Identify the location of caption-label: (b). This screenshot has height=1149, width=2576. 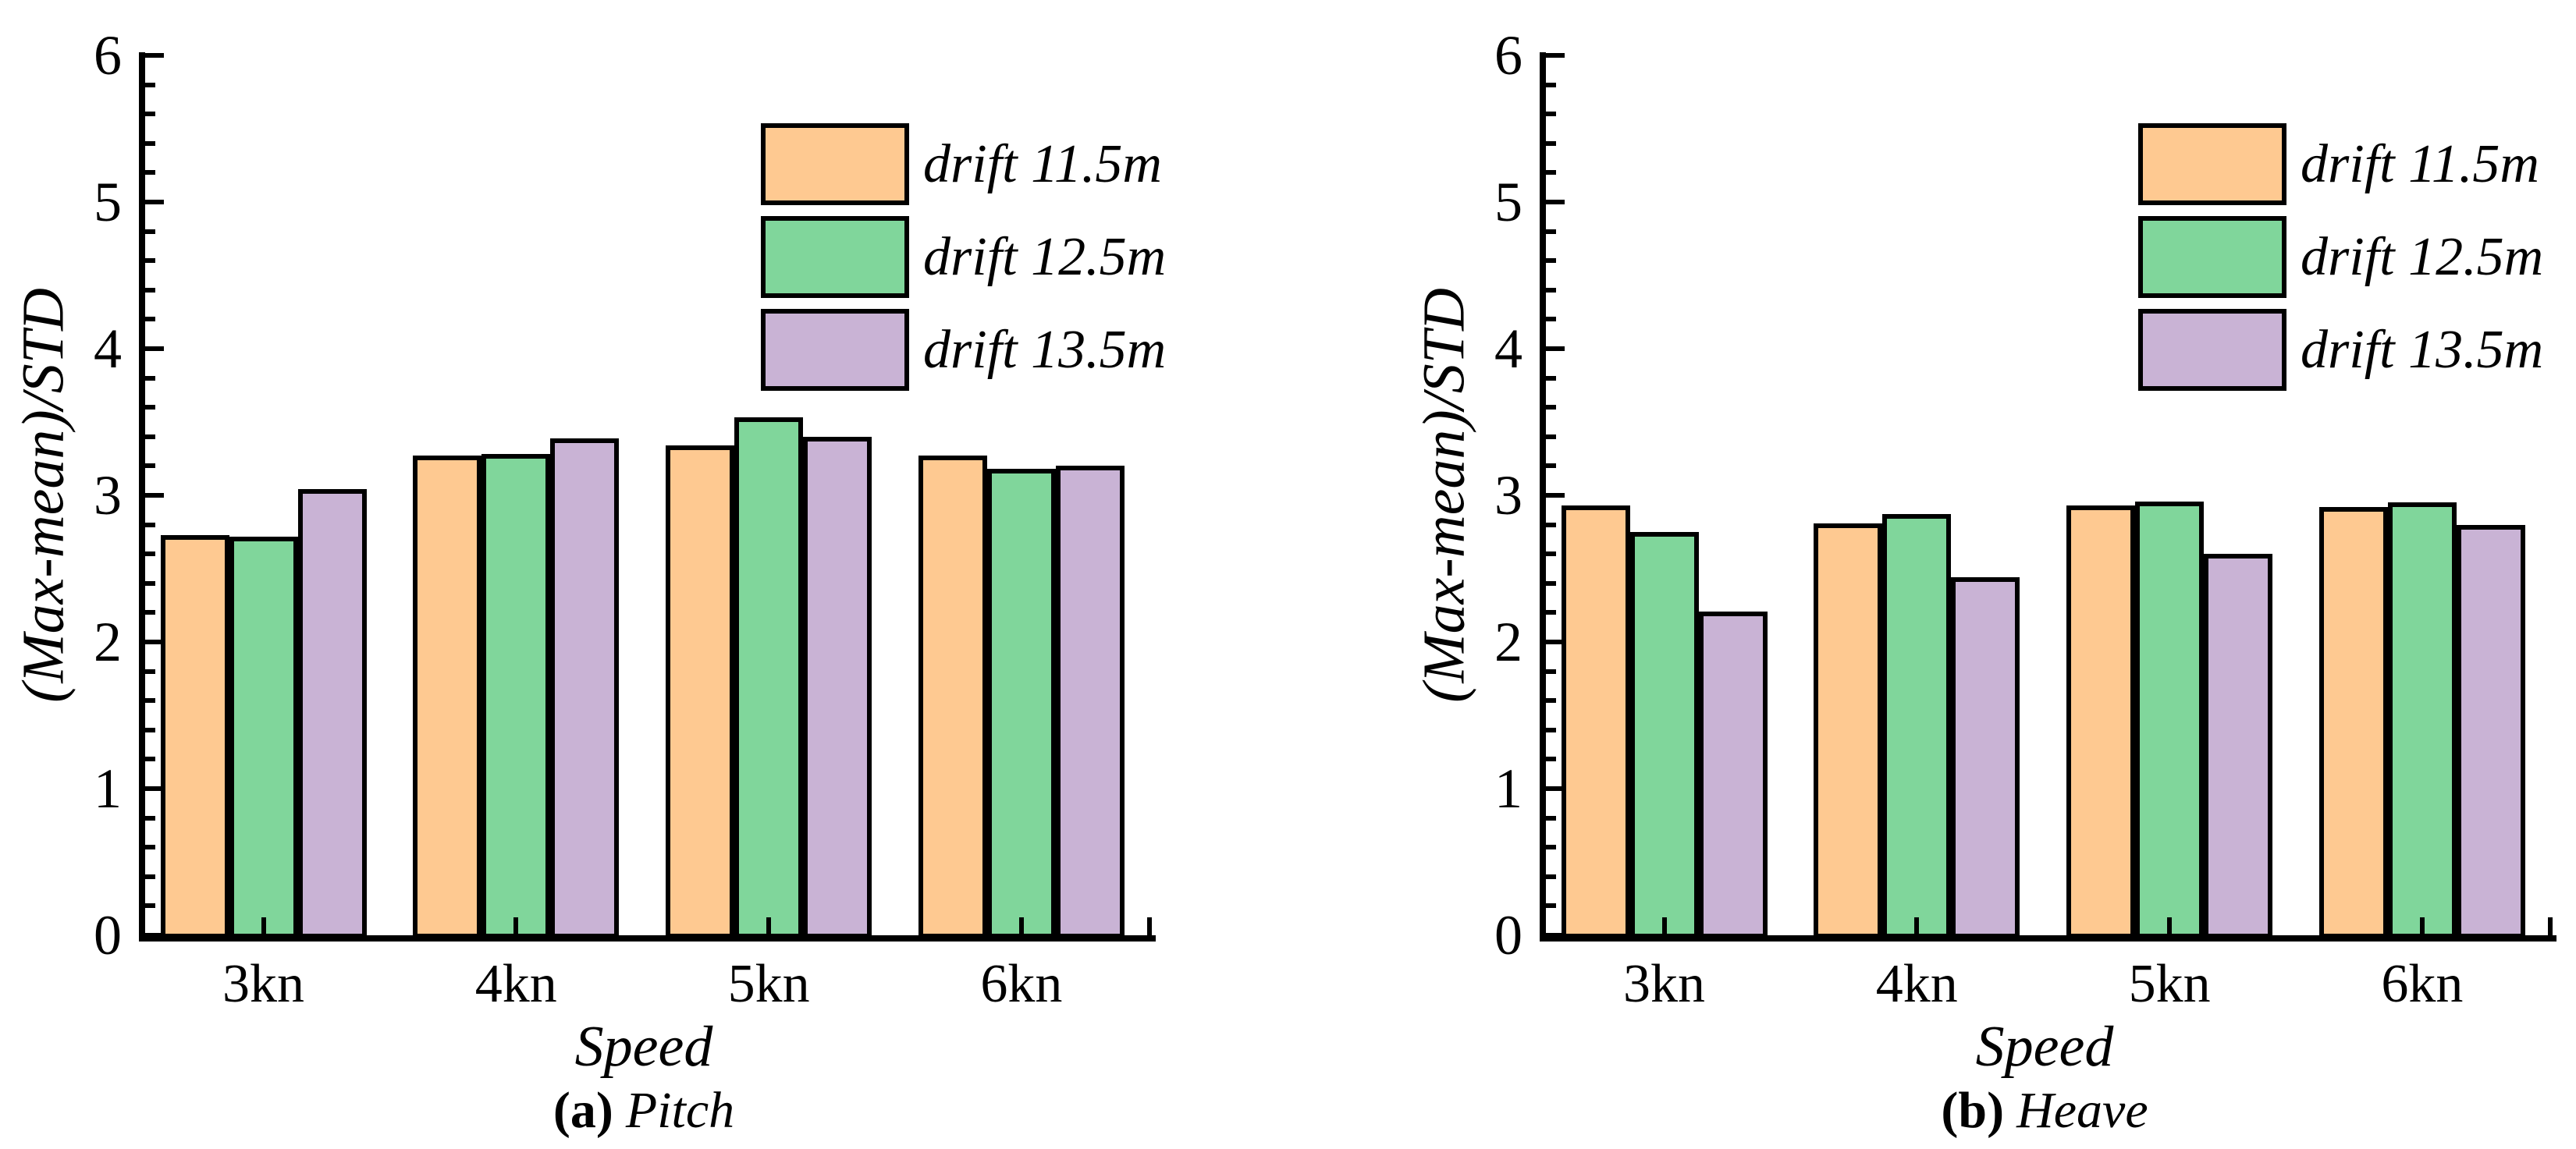
(1973, 1110).